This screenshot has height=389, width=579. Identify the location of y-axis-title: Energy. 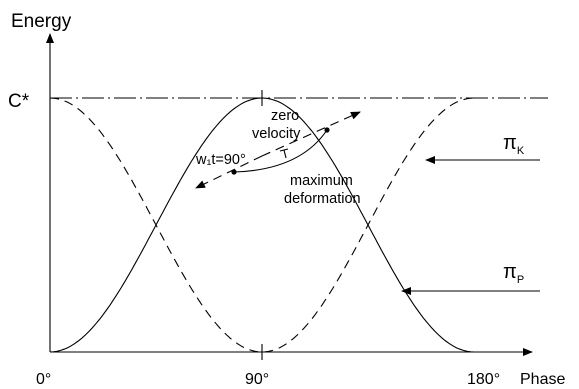
(41, 21).